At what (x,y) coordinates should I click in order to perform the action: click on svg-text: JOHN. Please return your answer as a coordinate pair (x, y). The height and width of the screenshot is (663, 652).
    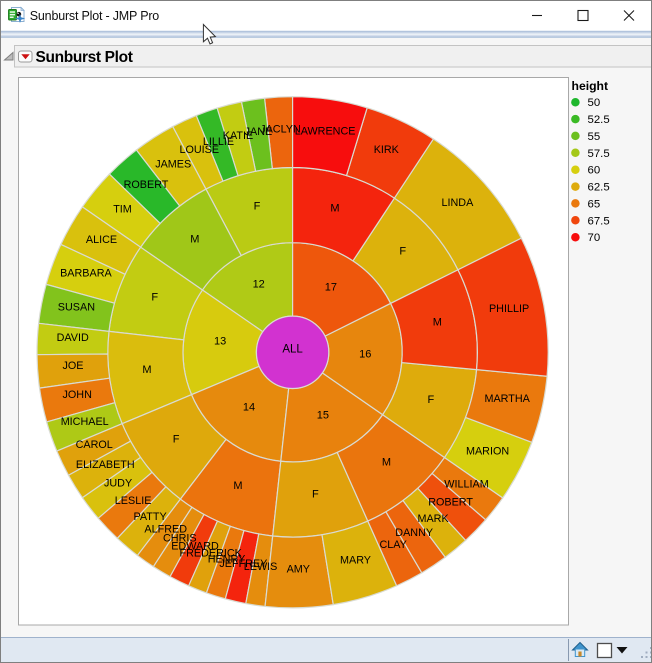
    Looking at the image, I should click on (76, 395).